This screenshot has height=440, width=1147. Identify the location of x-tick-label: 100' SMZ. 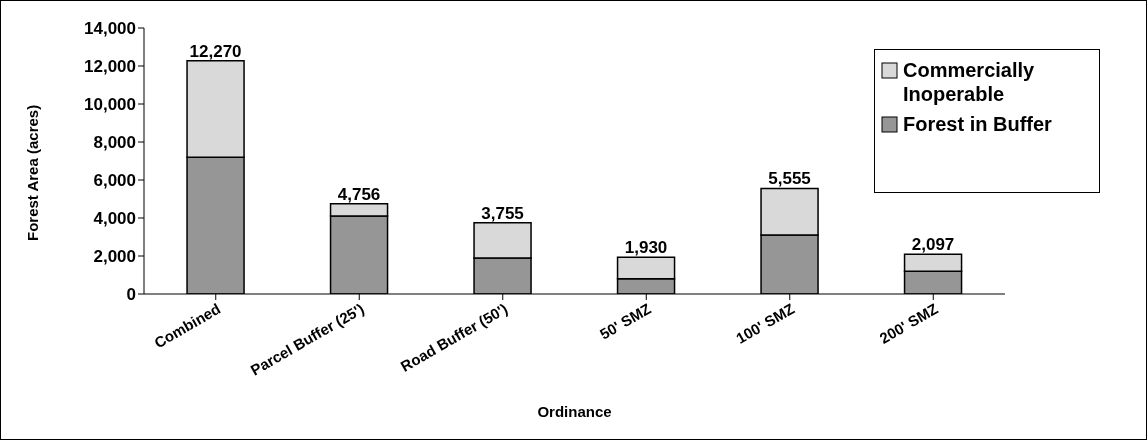
(765, 323).